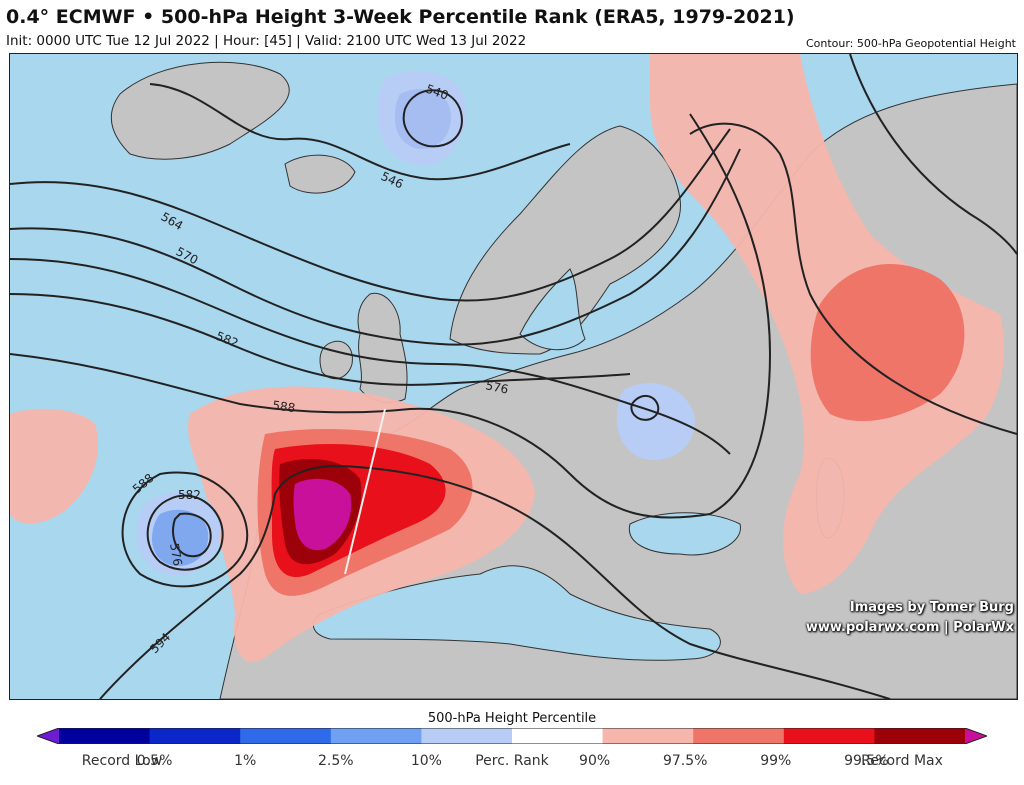 This screenshot has height=785, width=1024. I want to click on data-seam-line, so click(365, 491).